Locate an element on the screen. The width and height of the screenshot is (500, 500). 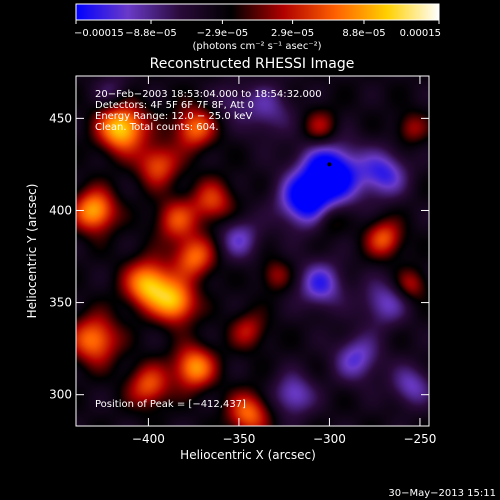
x-tick-label: −250 is located at coordinates (419, 439).